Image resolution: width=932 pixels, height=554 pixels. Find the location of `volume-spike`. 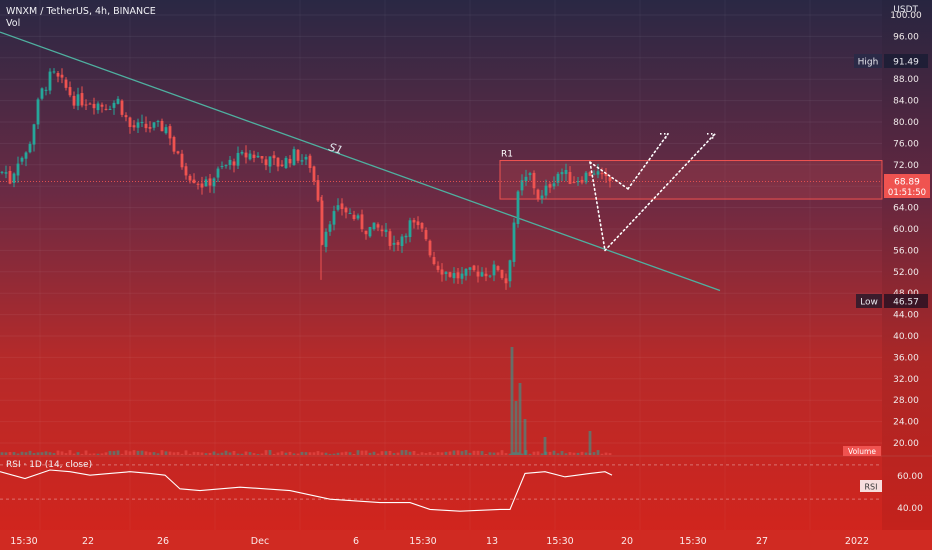

volume-spike is located at coordinates (512, 401).